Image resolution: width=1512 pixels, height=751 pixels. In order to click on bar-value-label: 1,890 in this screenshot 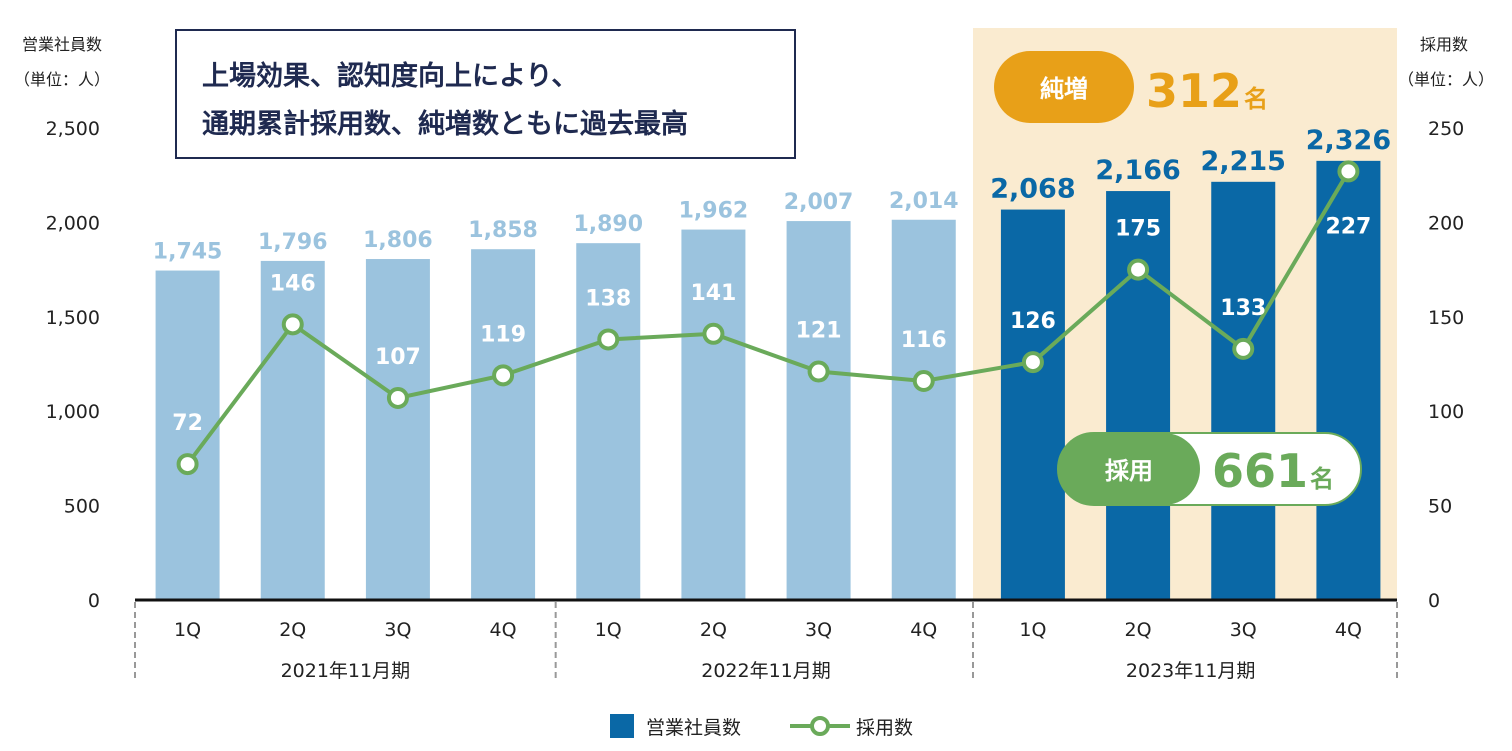, I will do `click(608, 224)`.